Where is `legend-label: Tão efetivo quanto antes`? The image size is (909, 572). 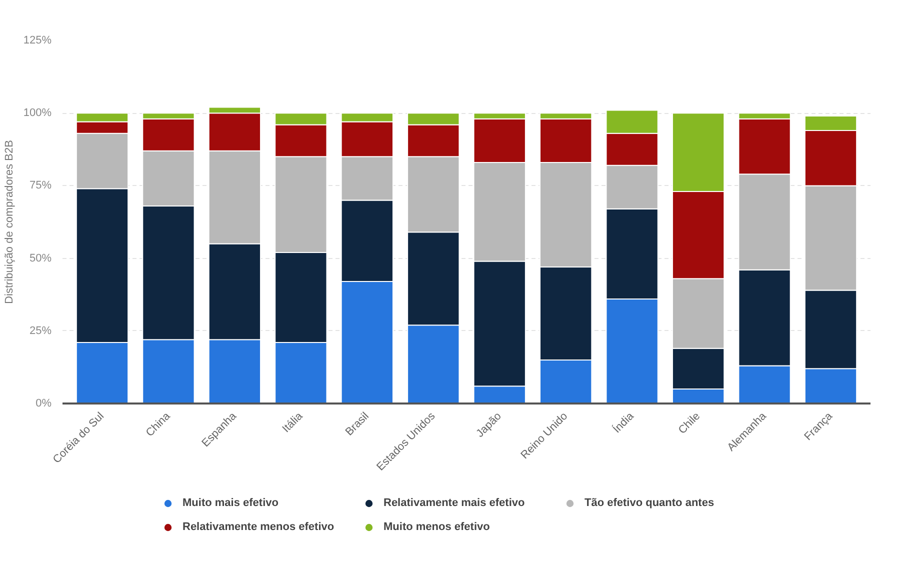
legend-label: Tão efetivo quanto antes is located at coordinates (650, 503).